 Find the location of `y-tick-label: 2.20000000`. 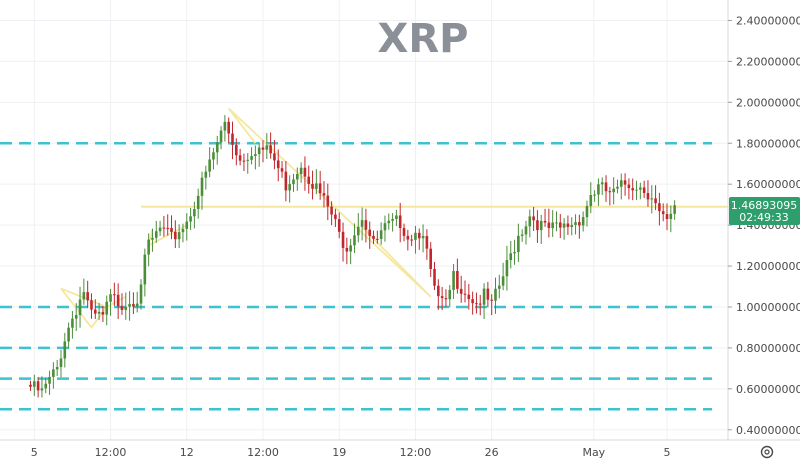

y-tick-label: 2.20000000 is located at coordinates (768, 61).